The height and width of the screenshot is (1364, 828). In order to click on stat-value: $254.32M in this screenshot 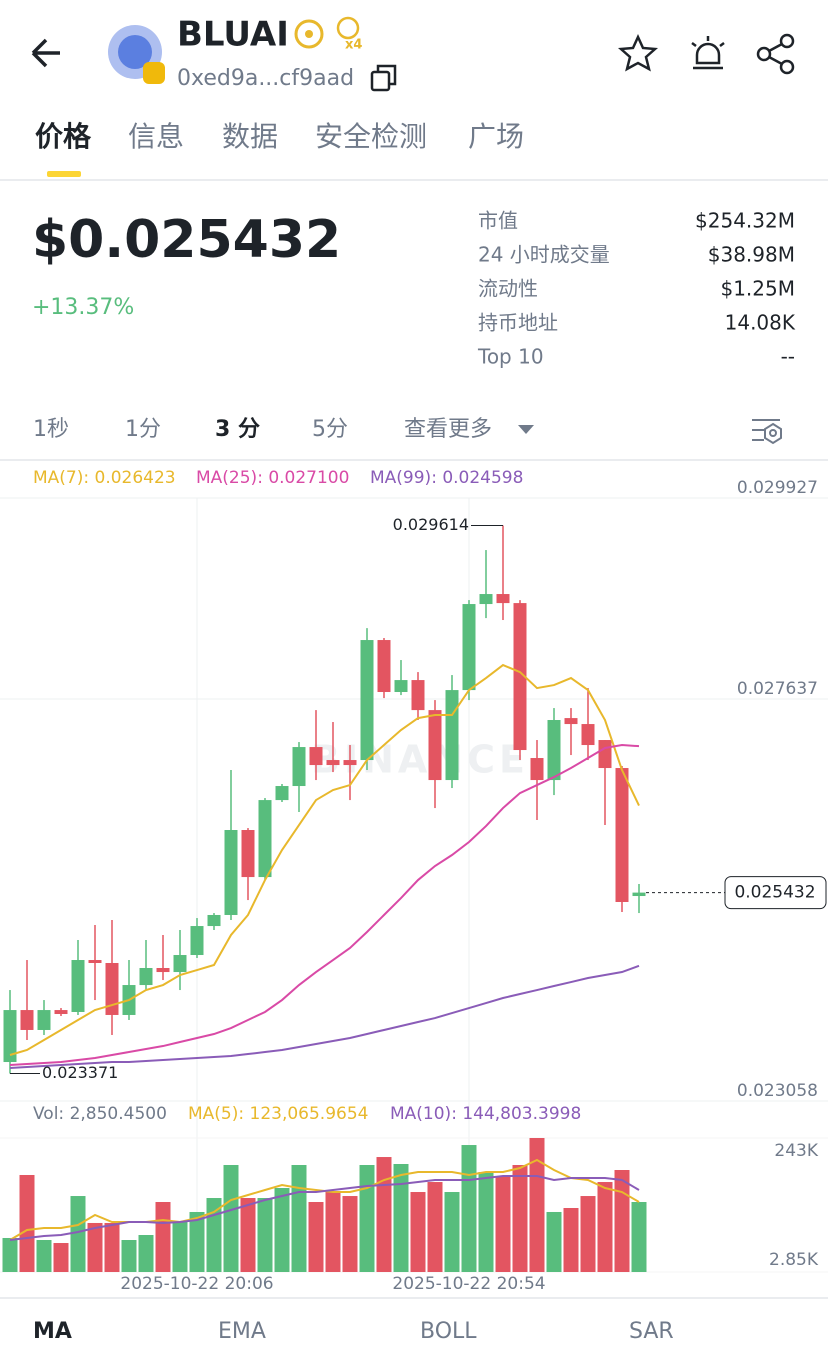, I will do `click(745, 221)`.